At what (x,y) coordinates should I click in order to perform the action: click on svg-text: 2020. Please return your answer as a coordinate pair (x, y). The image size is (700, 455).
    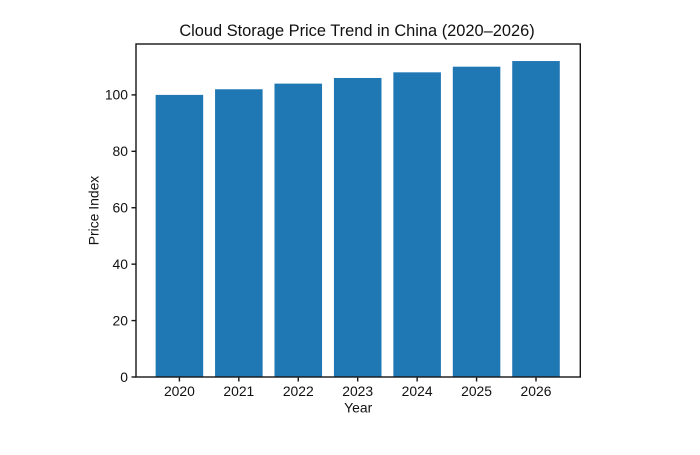
    Looking at the image, I should click on (179, 391).